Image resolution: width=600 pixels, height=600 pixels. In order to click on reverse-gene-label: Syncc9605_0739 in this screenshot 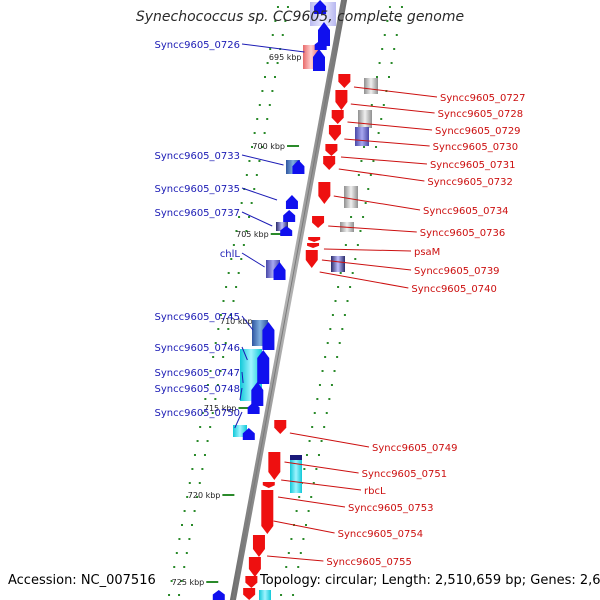, I will do `click(457, 271)`.